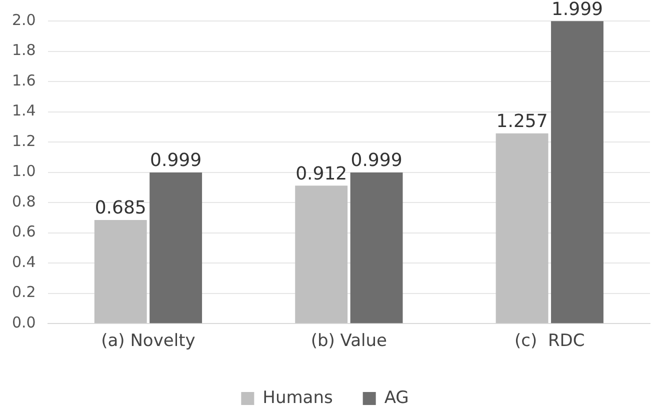  Describe the element at coordinates (24, 50) in the screenshot. I see `text: 1.8` at that location.